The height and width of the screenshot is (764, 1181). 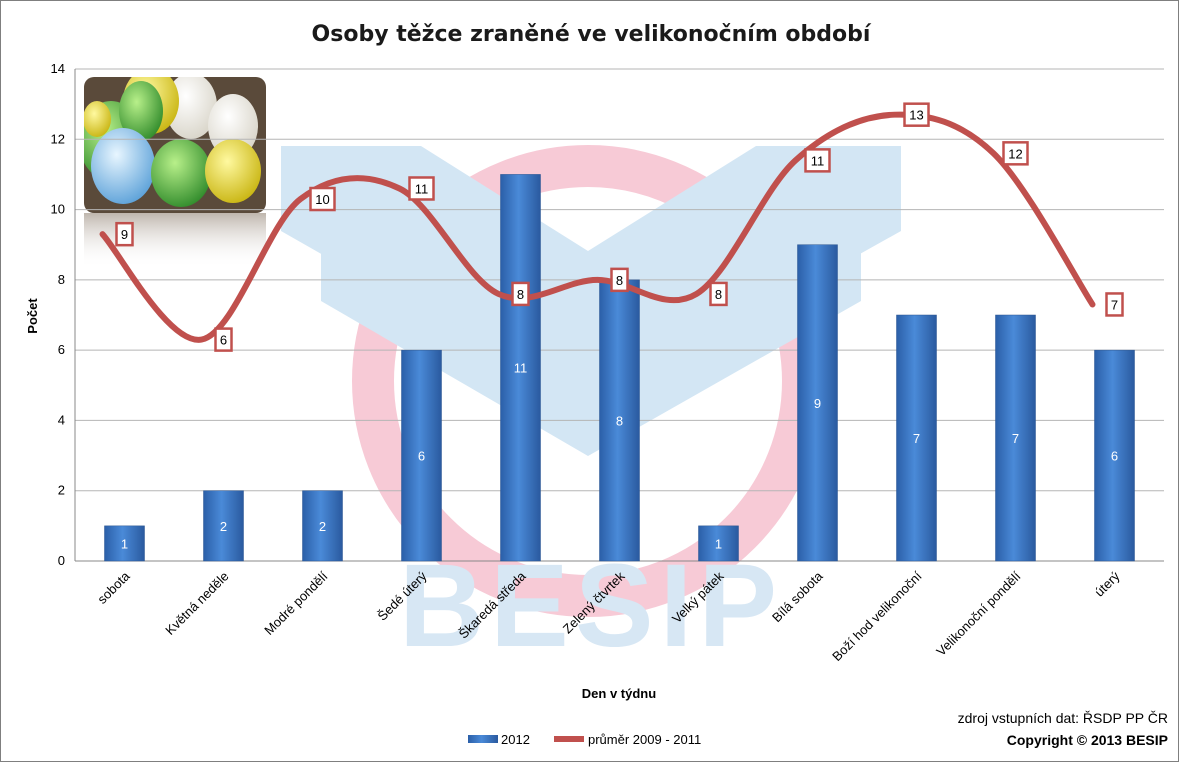 I want to click on legend-label-average: průměr 2009 - 2011, so click(x=644, y=739).